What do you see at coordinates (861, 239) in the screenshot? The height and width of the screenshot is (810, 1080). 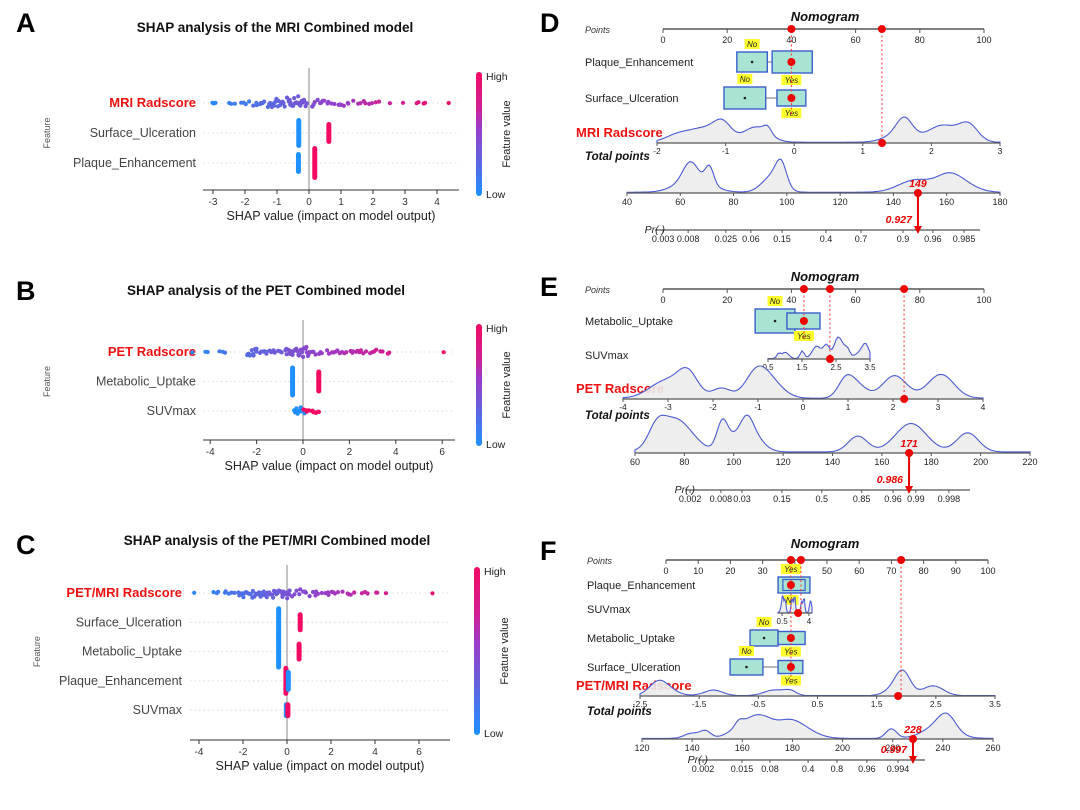 I see `pr-tick-label: 0.7` at bounding box center [861, 239].